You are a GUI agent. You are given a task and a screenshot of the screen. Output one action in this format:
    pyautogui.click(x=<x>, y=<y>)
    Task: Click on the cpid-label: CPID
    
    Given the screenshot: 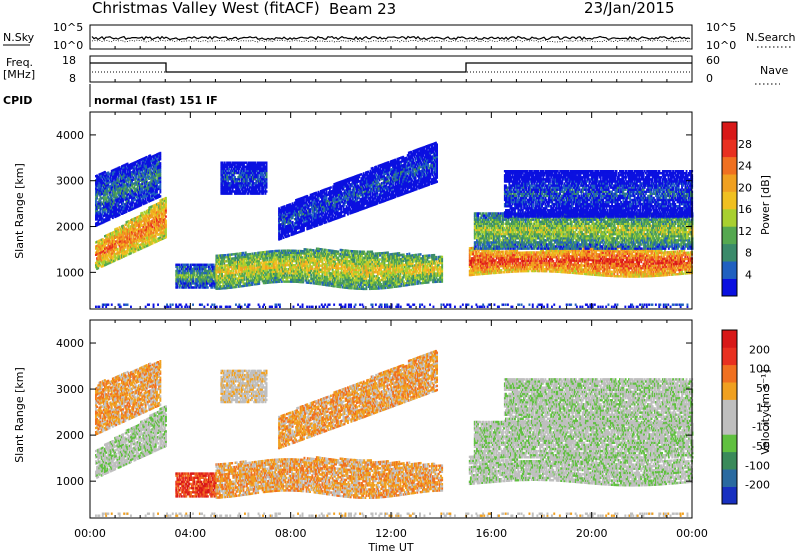 What is the action you would take?
    pyautogui.click(x=17, y=100)
    